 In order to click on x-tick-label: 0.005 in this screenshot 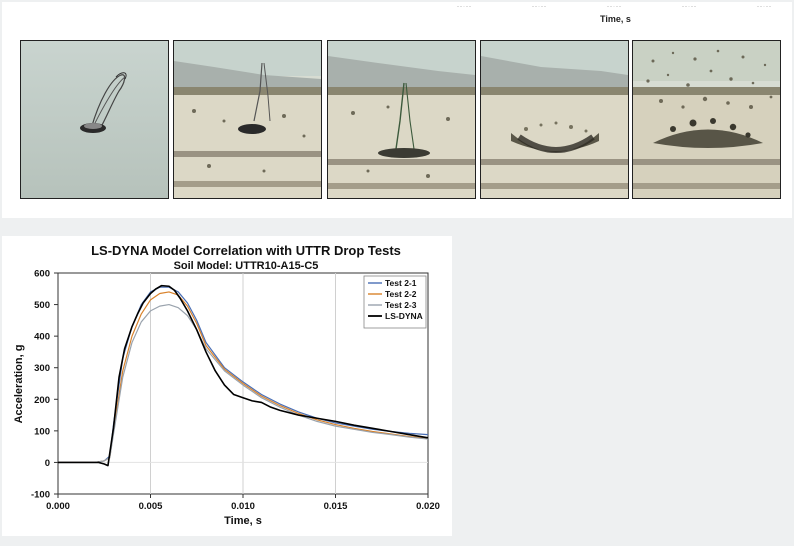, I will do `click(151, 506)`.